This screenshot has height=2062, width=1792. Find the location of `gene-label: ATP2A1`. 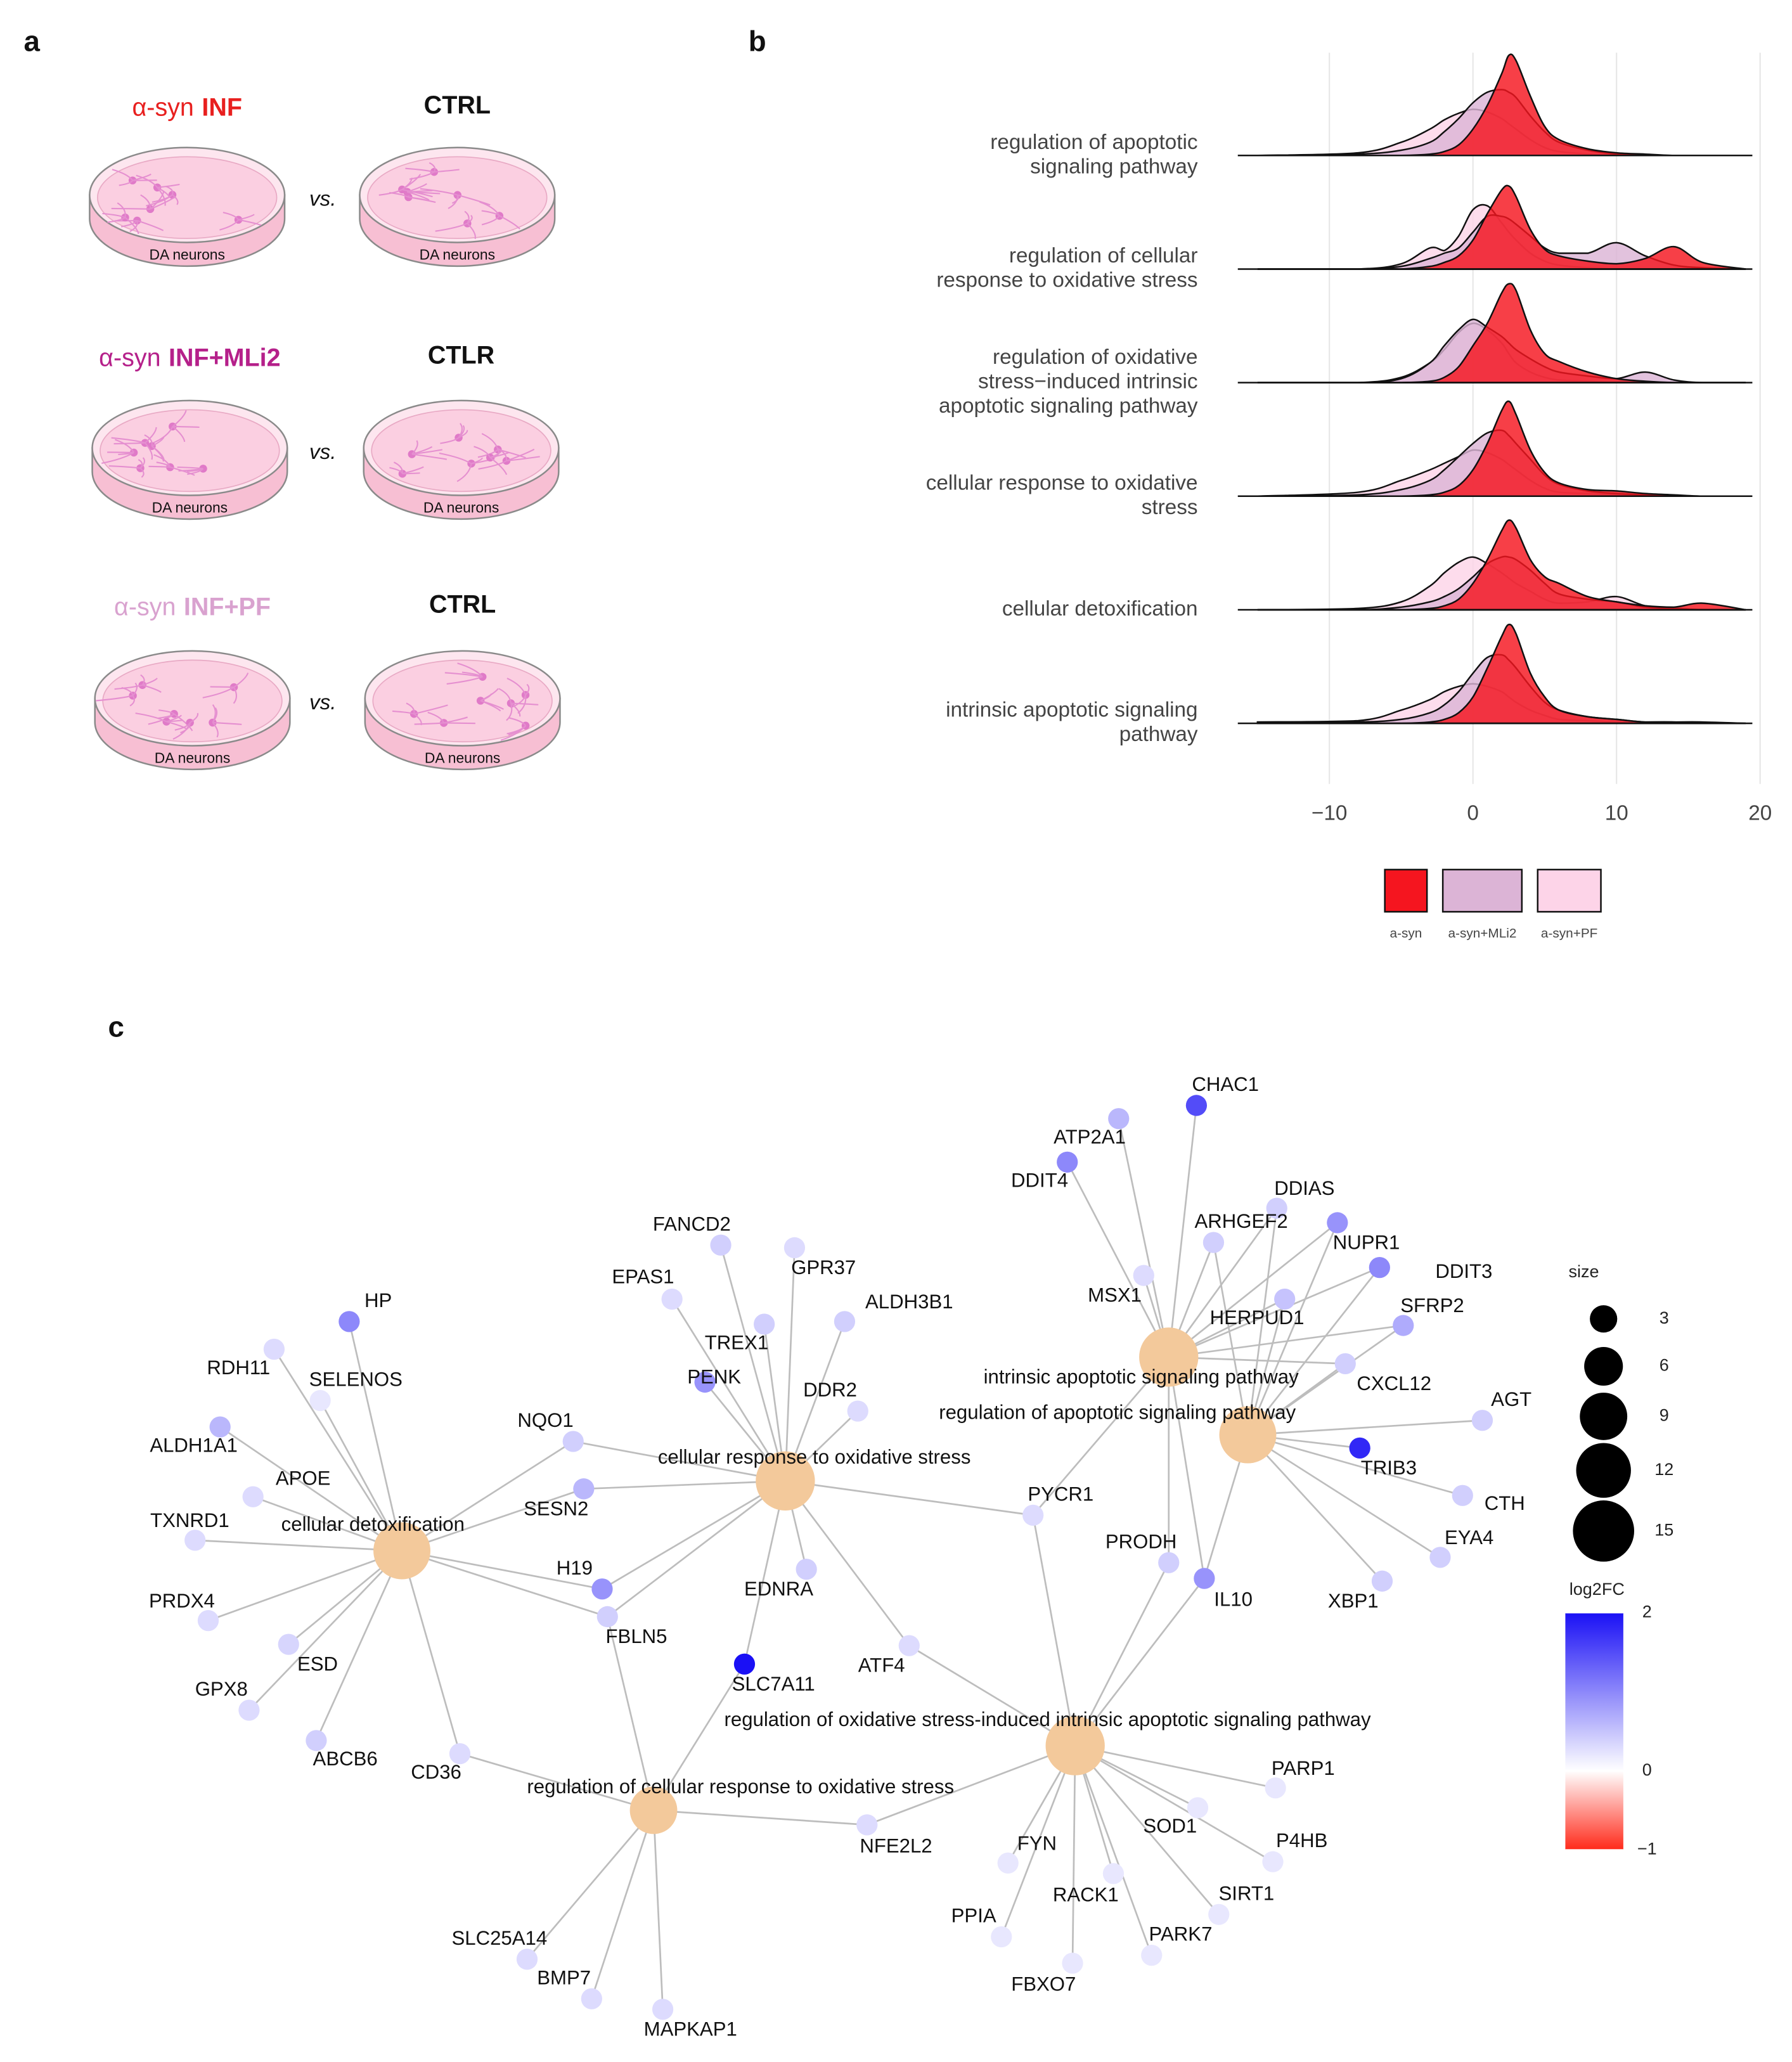

gene-label: ATP2A1 is located at coordinates (1090, 1137).